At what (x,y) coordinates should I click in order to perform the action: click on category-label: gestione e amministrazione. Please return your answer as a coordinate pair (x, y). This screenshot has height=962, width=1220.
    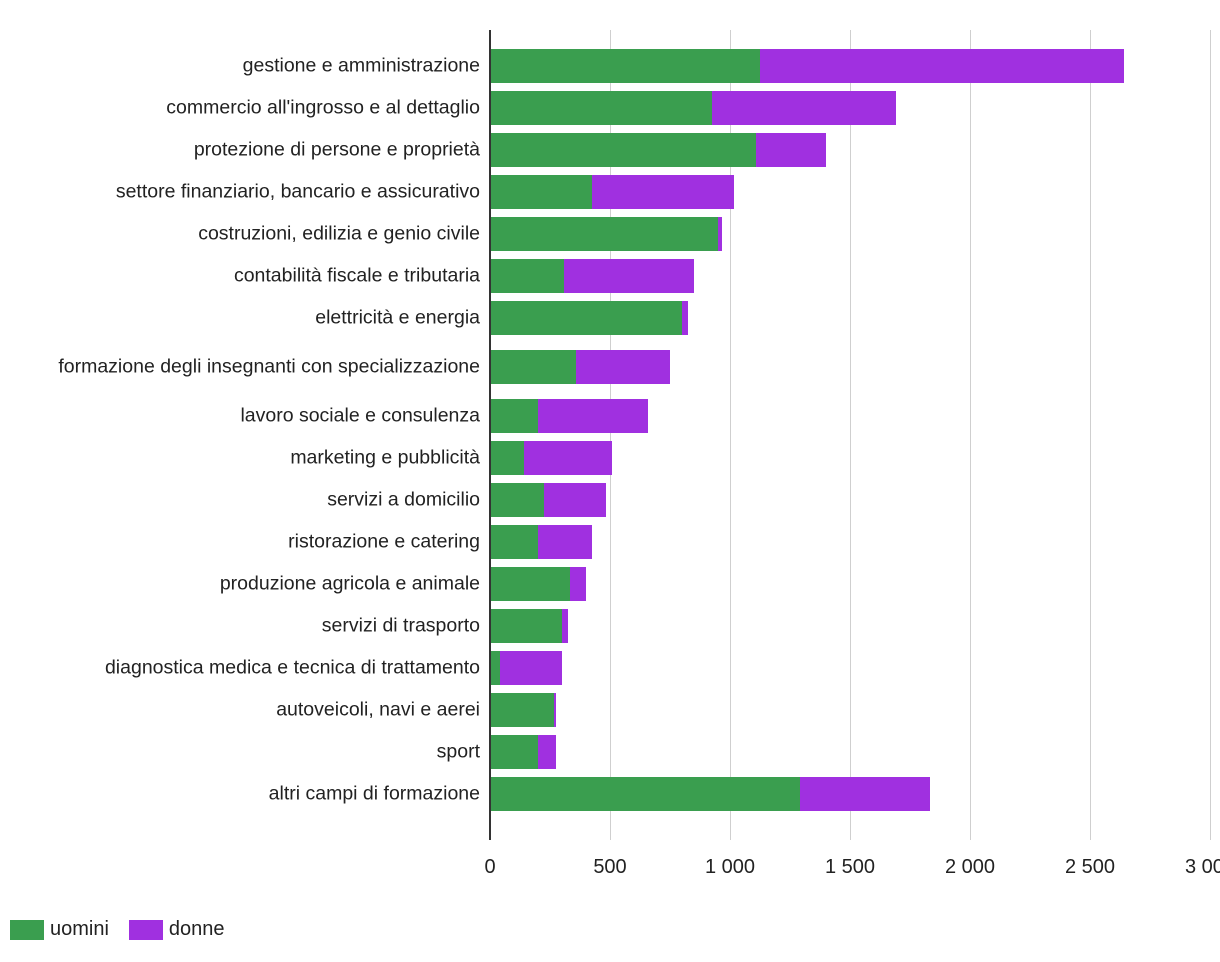
    Looking at the image, I should click on (361, 65).